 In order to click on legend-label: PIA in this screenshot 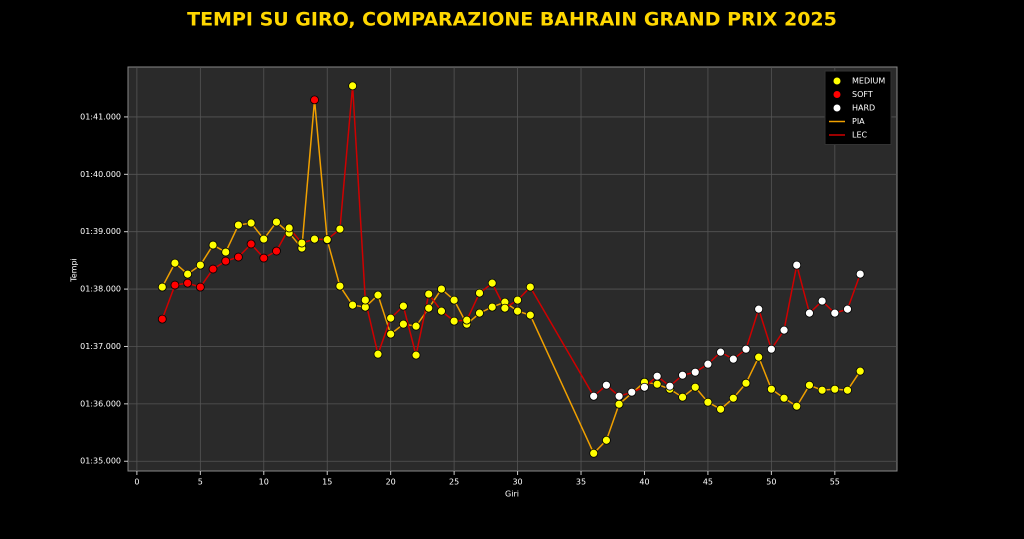, I will do `click(858, 121)`.